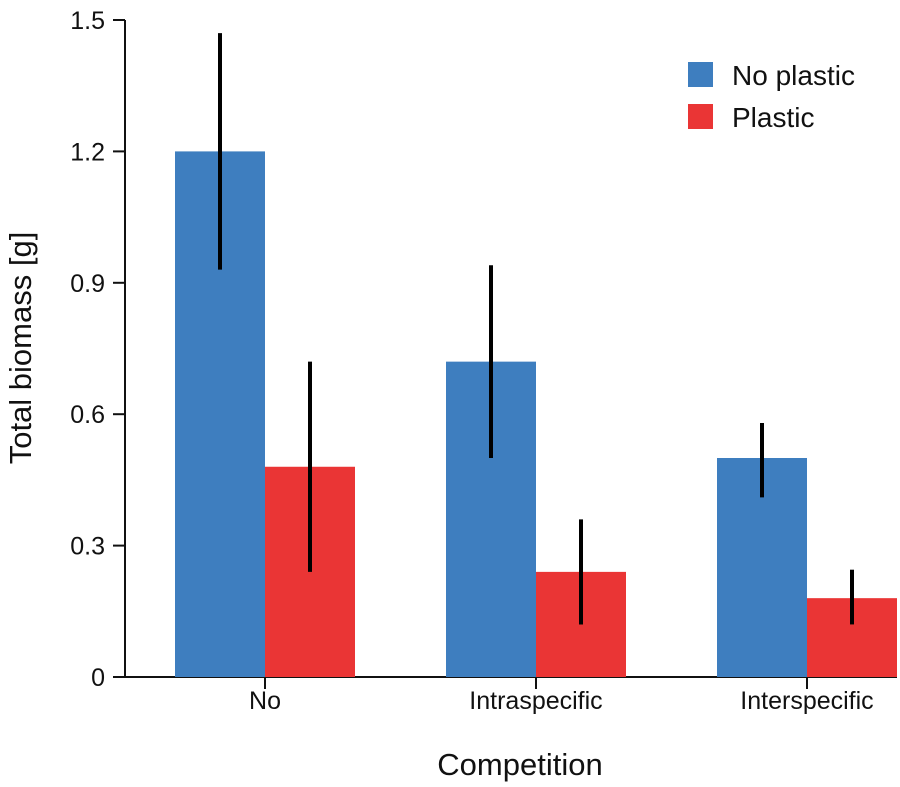  I want to click on x-tick-label: Interspecific, so click(806, 701).